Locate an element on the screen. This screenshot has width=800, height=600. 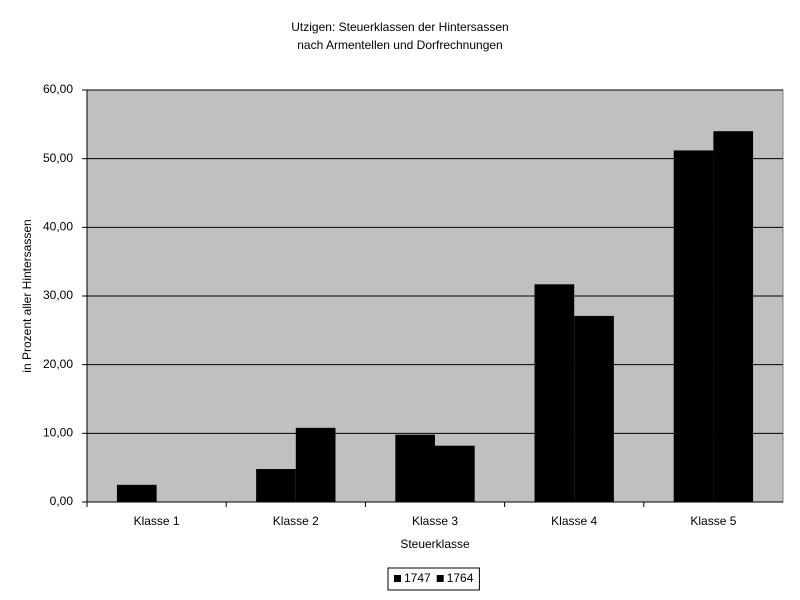
x-tick-label: Klasse 3 is located at coordinates (435, 521).